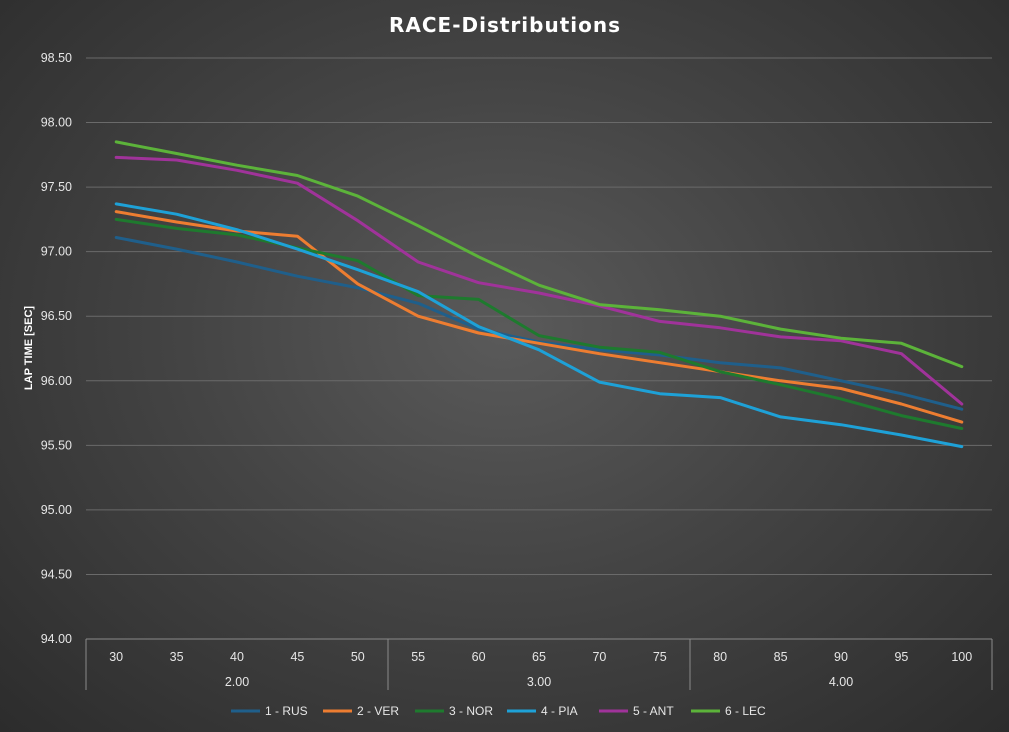 The image size is (1009, 732). Describe the element at coordinates (29, 348) in the screenshot. I see `y-axis-label: LAP TIME [SEC]` at that location.